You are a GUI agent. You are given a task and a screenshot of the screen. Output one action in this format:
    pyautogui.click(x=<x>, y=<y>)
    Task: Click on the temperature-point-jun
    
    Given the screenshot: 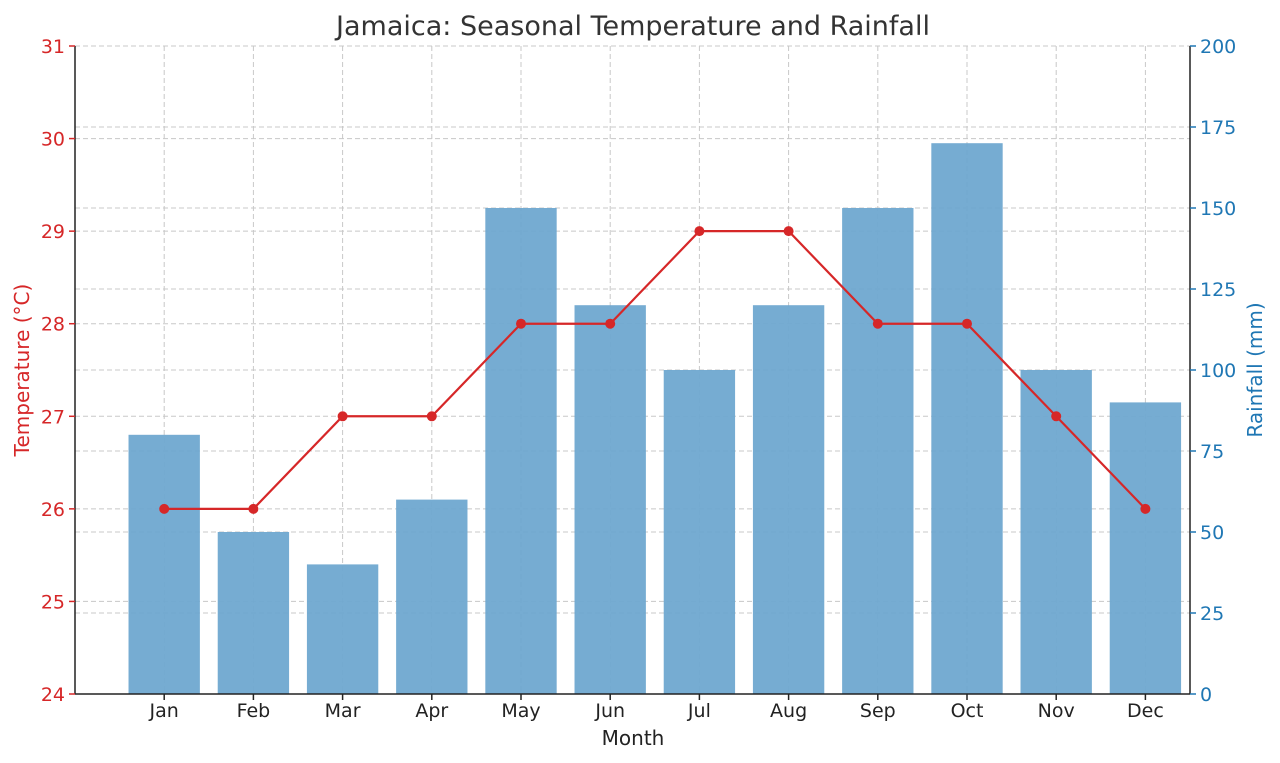 What is the action you would take?
    pyautogui.click(x=610, y=323)
    